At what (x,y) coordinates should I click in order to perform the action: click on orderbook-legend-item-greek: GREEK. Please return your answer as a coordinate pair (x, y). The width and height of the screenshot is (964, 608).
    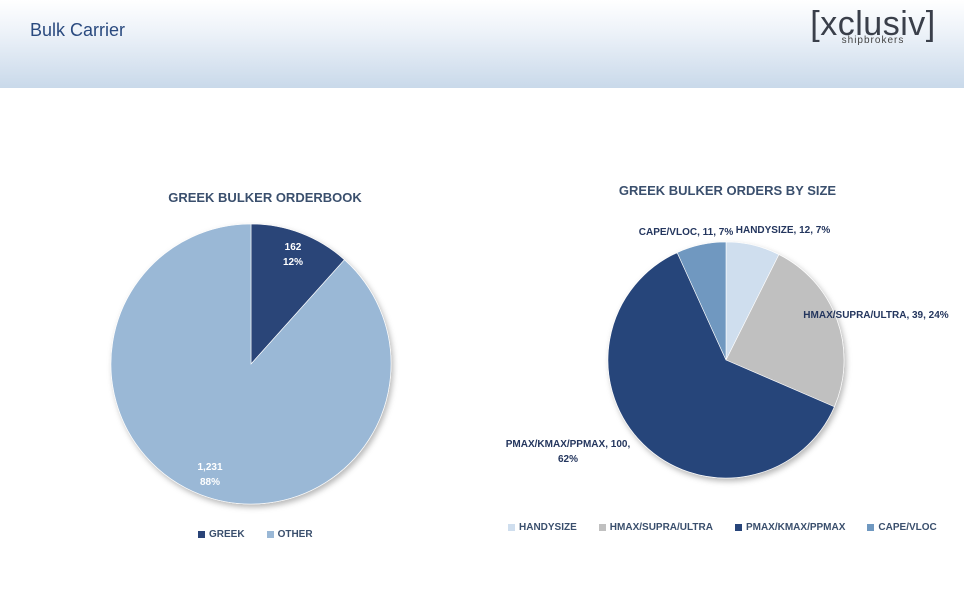
    Looking at the image, I should click on (221, 534).